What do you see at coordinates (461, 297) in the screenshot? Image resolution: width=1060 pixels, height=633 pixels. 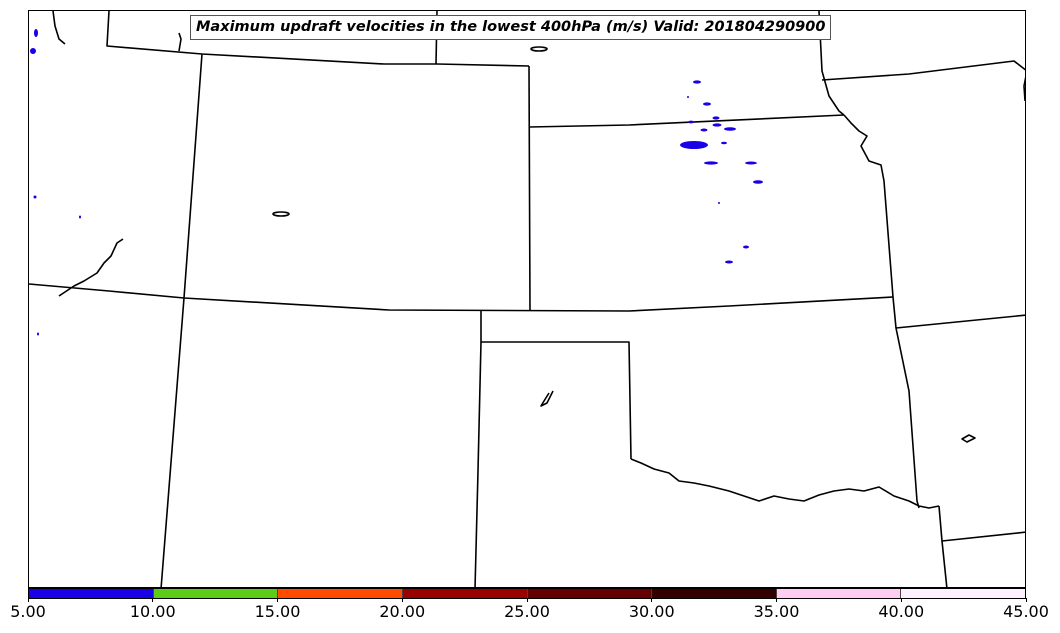 I see `co-nm-border` at bounding box center [461, 297].